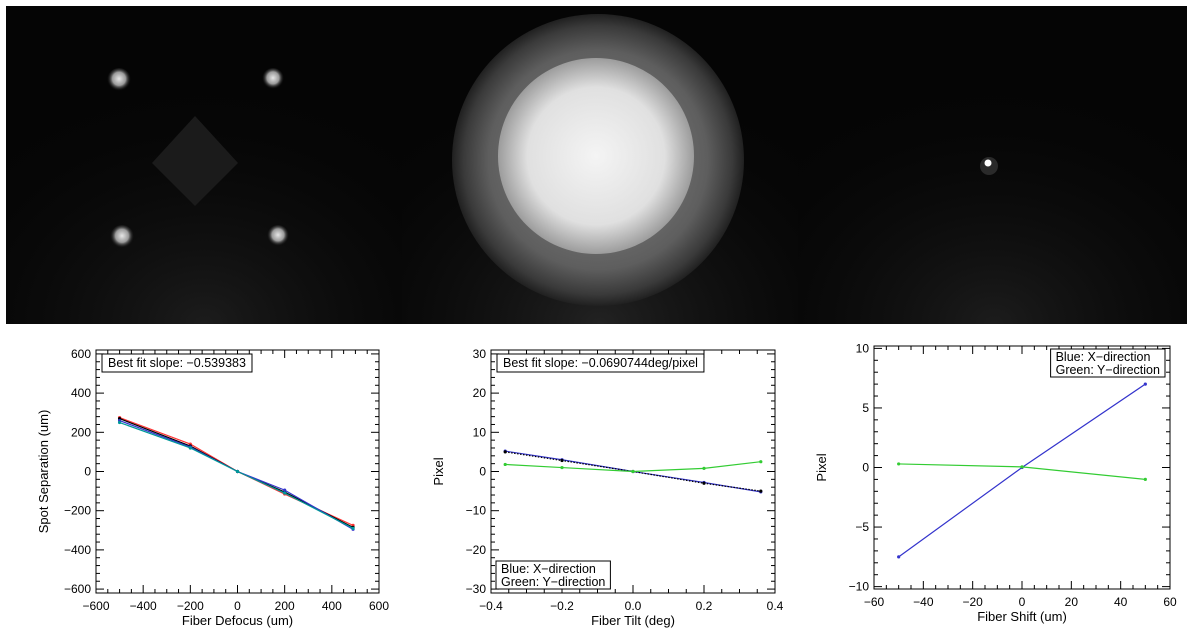 Image resolution: width=1187 pixels, height=631 pixels. Describe the element at coordinates (1170, 602) in the screenshot. I see `x-tick-label: 60` at that location.